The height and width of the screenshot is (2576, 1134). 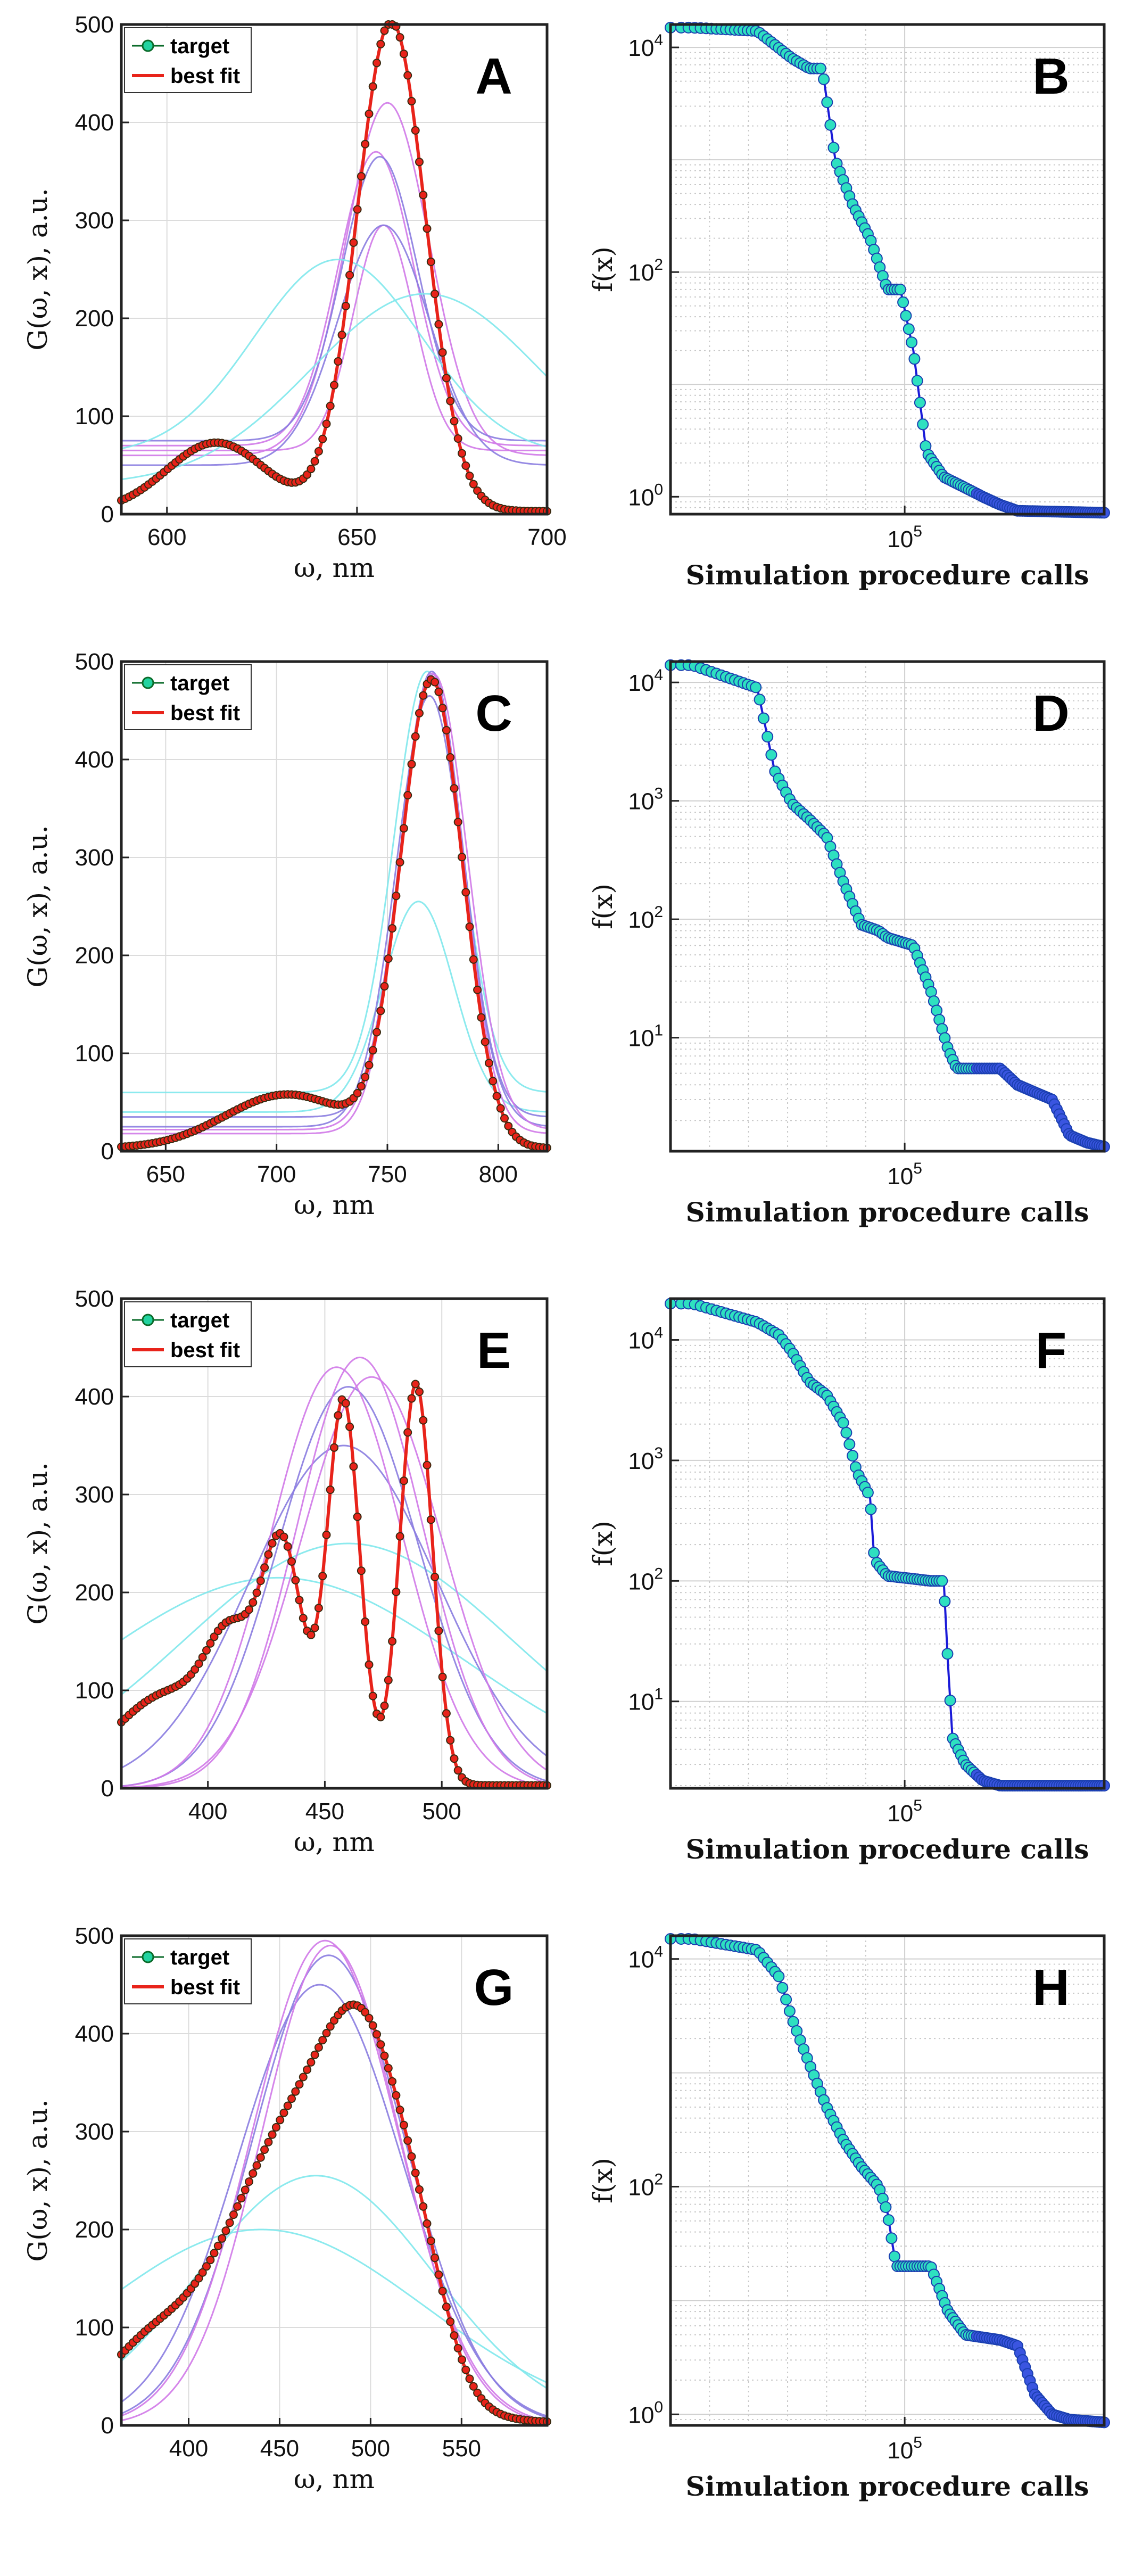 I want to click on target-points, so click(x=334, y=913).